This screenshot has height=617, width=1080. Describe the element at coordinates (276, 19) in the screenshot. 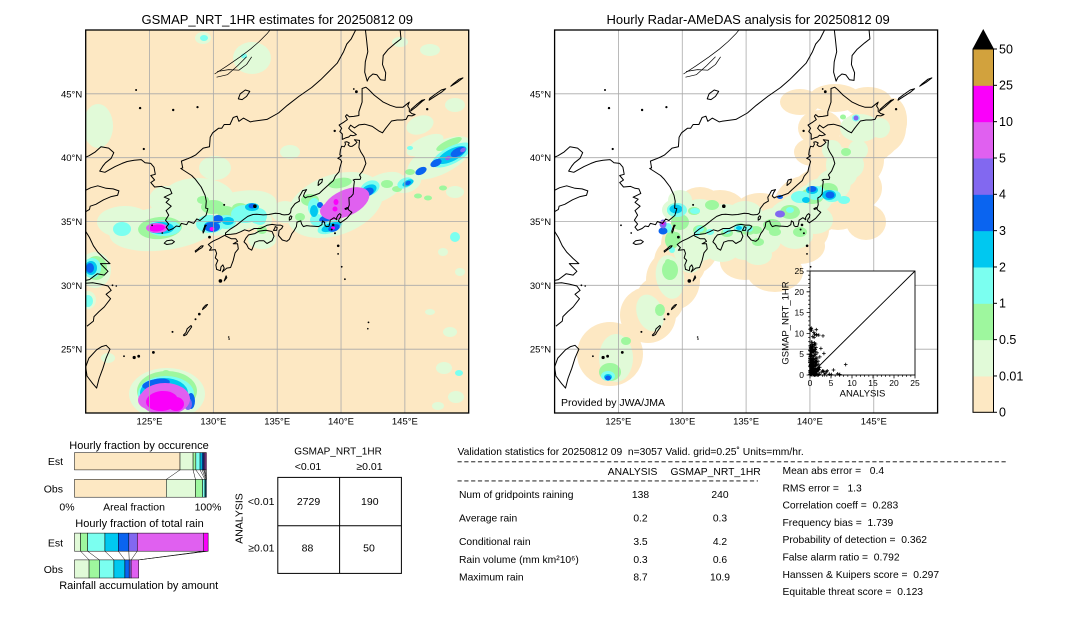

I see `svg-text:GSMAP_NRT_1HR estimates for 20: GSMAP_NRT_1HR estimates for 20250812 09` at that location.